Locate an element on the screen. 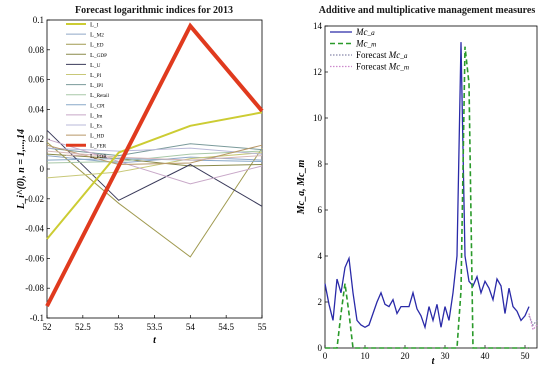 The height and width of the screenshot is (369, 540). chart-2-x-tick-label: 0 is located at coordinates (325, 356).